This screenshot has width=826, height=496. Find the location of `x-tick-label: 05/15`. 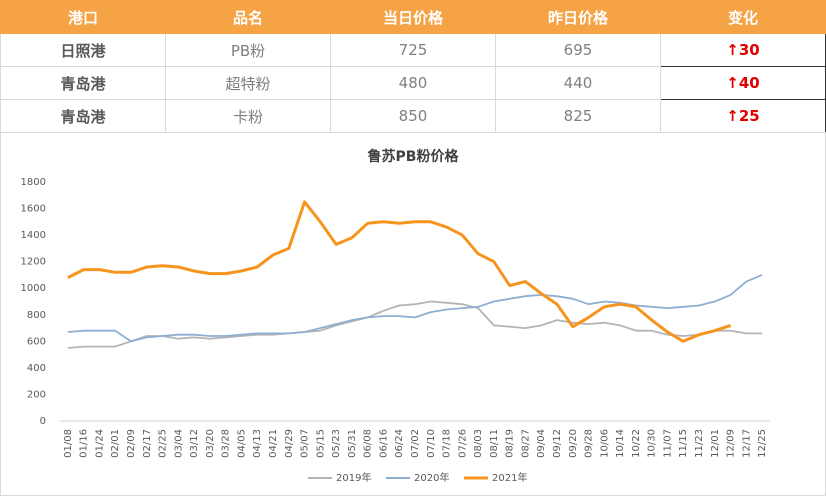

x-tick-label: 05/15 is located at coordinates (320, 443).